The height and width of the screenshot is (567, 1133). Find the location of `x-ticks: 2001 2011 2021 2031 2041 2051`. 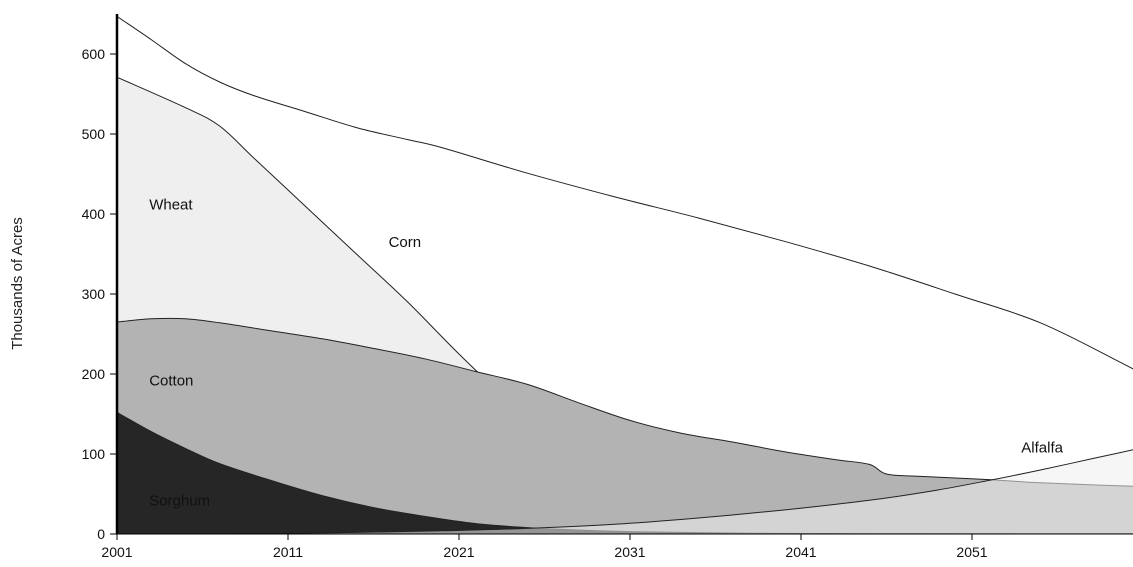

x-ticks: 2001 2011 2021 2031 2041 2051 is located at coordinates (544, 547).